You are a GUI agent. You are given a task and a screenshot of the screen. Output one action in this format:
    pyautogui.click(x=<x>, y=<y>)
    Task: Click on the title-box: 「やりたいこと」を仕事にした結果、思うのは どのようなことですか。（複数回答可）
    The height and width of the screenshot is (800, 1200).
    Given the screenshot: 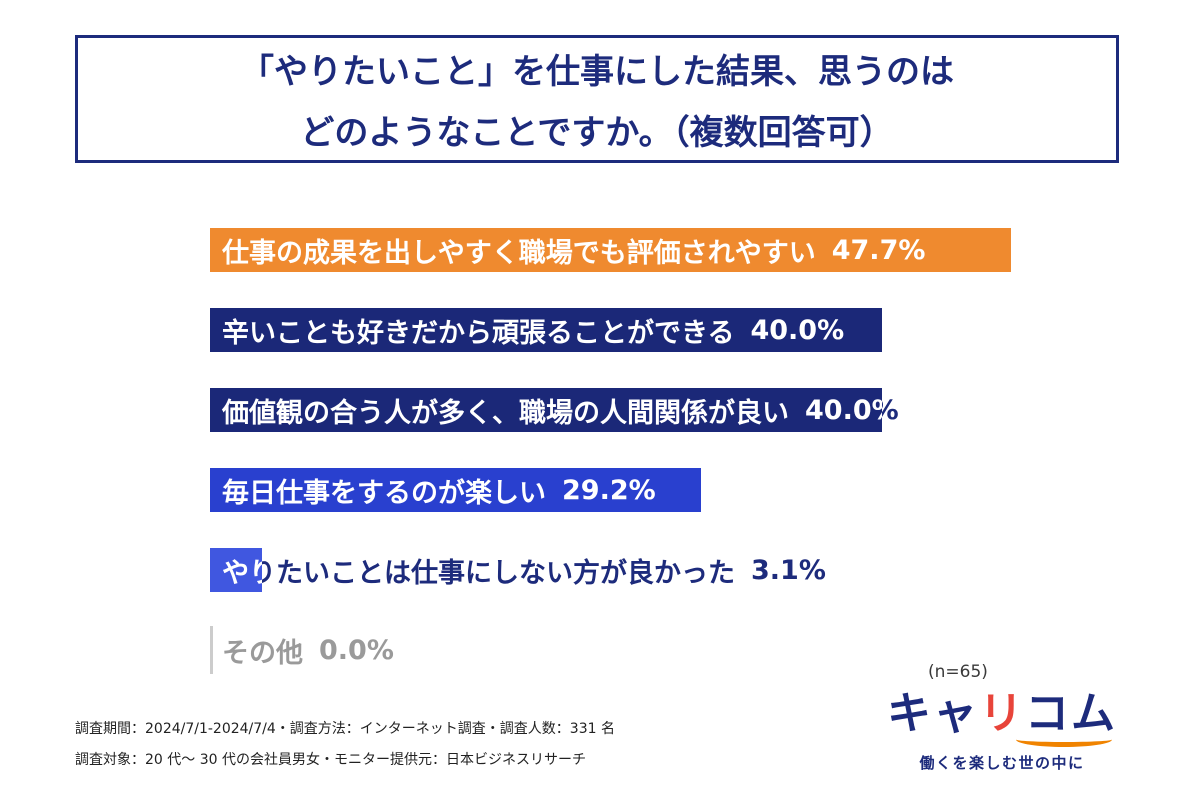 What is the action you would take?
    pyautogui.click(x=597, y=99)
    